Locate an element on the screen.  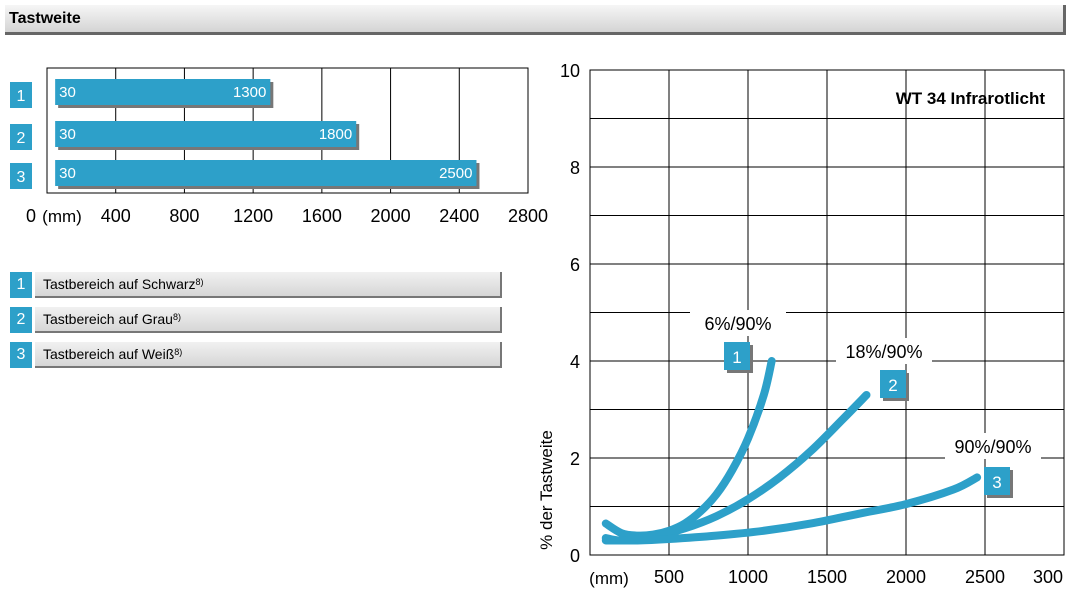
section-title: Tastweite is located at coordinates (45, 18).